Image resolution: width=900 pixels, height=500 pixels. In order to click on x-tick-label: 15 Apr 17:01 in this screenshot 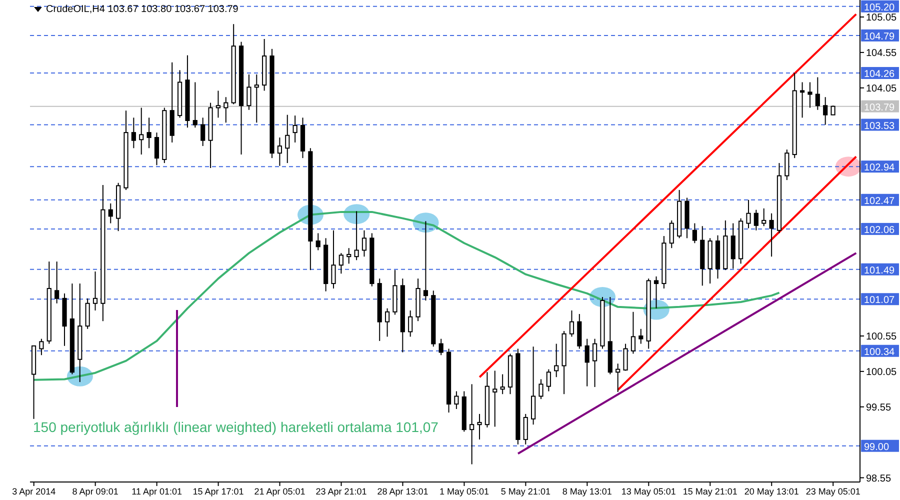, I will do `click(218, 491)`.